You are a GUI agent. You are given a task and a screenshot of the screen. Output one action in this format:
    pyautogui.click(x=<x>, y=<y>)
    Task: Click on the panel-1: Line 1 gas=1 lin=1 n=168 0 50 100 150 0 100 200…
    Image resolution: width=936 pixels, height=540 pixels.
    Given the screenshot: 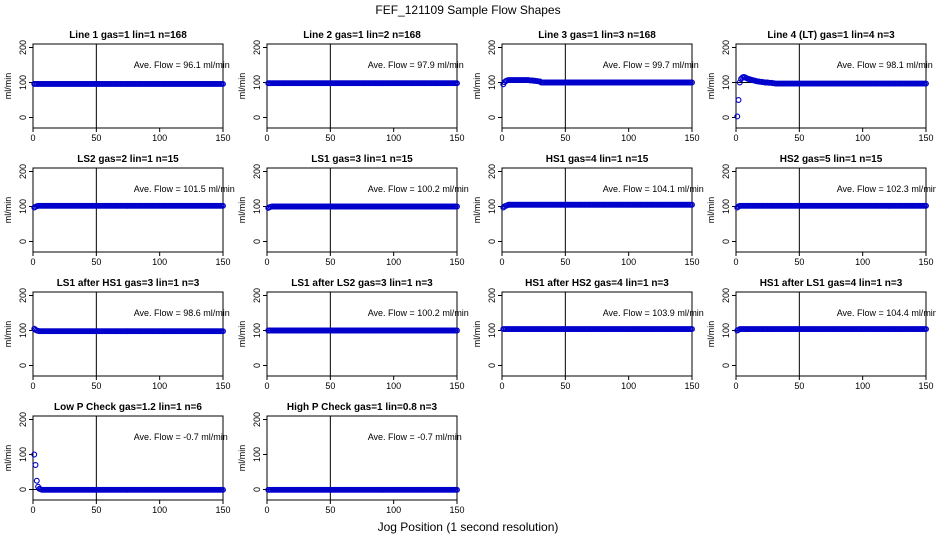 What is the action you would take?
    pyautogui.click(x=117, y=86)
    